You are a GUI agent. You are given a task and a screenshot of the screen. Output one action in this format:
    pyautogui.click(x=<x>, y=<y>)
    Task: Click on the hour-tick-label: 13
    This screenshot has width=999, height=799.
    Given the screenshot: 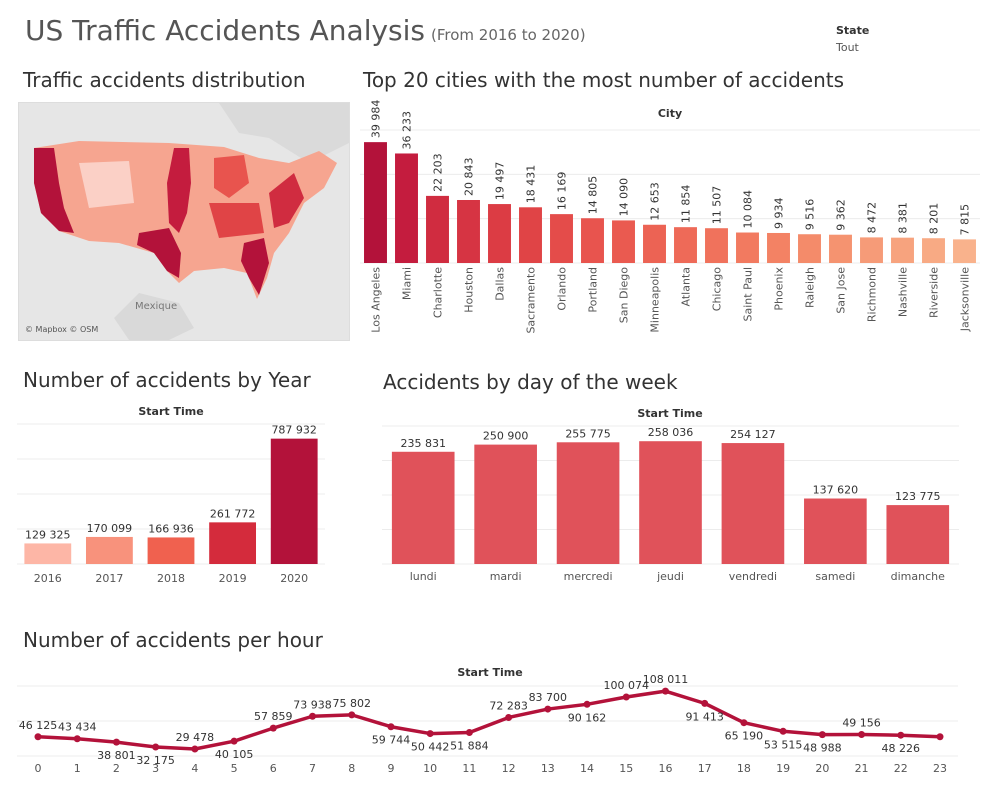 What is the action you would take?
    pyautogui.click(x=548, y=768)
    